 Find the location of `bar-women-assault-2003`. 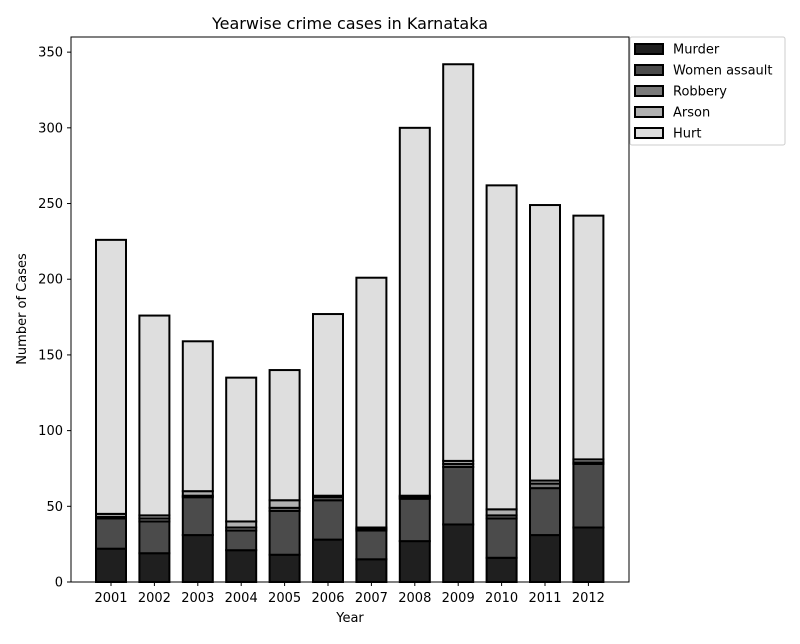

bar-women-assault-2003 is located at coordinates (197, 516).